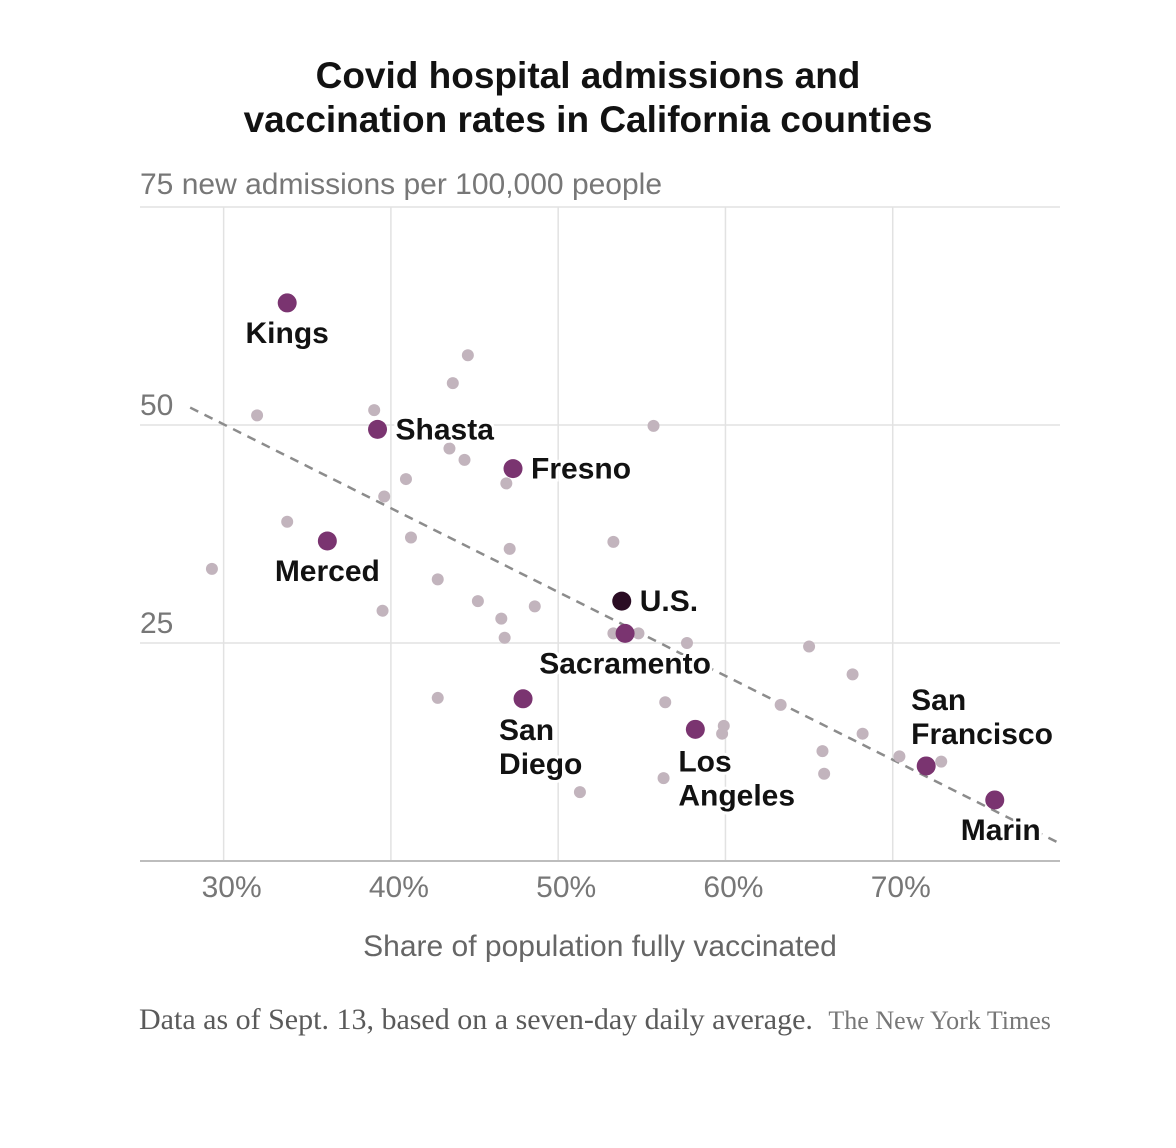  I want to click on x-tick-label: 50%, so click(566, 887).